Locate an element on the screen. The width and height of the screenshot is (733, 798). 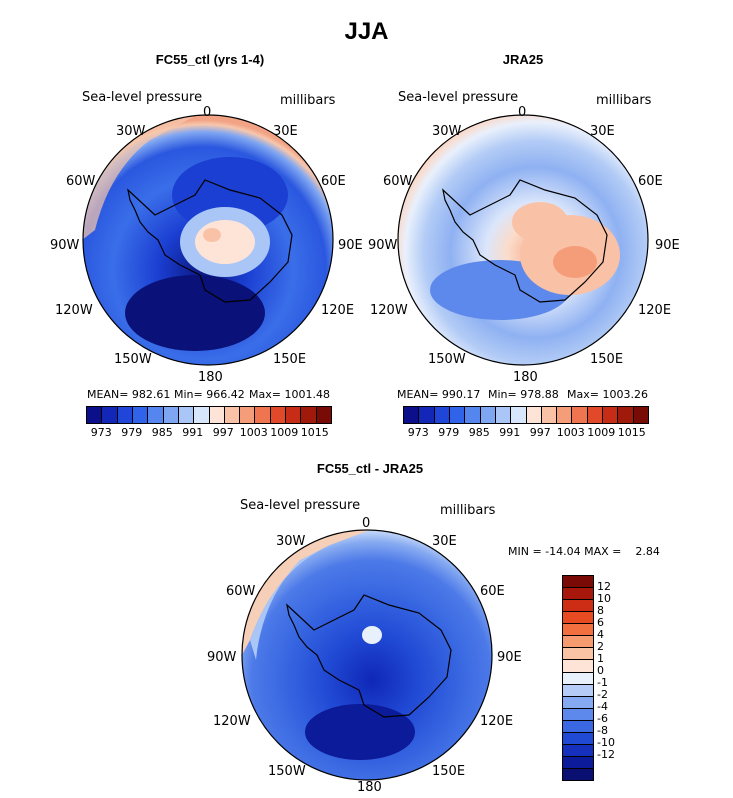
panel-2-lon-60w: 60W is located at coordinates (398, 181).